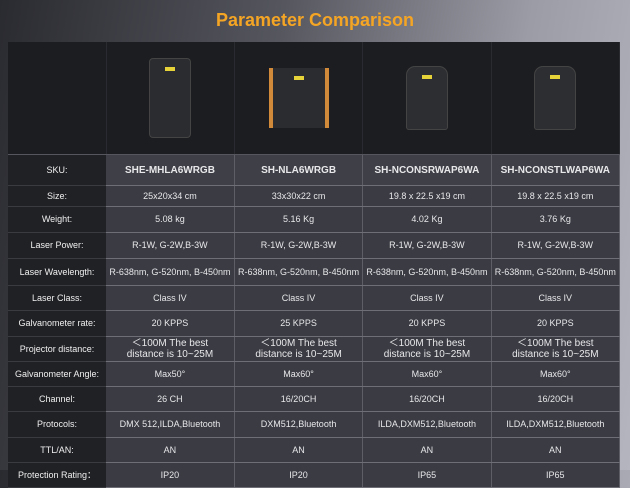  Describe the element at coordinates (57, 323) in the screenshot. I see `row-label: Galvanometer rate:` at that location.